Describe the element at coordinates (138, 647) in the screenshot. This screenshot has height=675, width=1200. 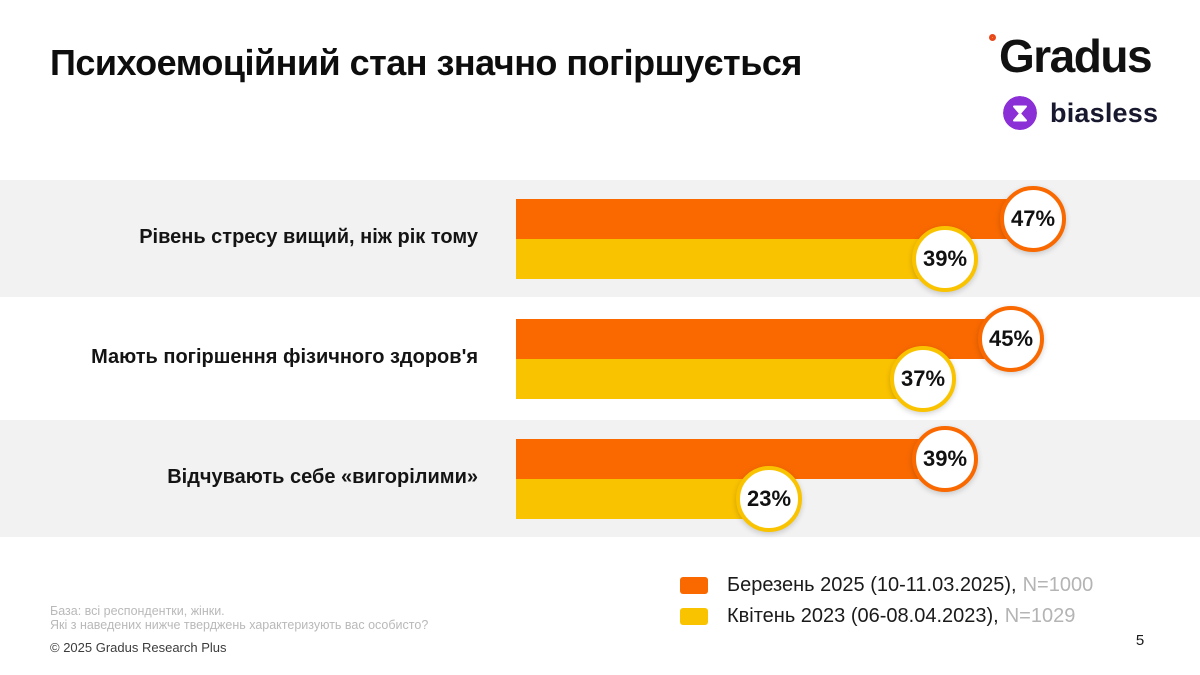
I see `footer-copyright: © 2025 Gradus Research Plus` at that location.